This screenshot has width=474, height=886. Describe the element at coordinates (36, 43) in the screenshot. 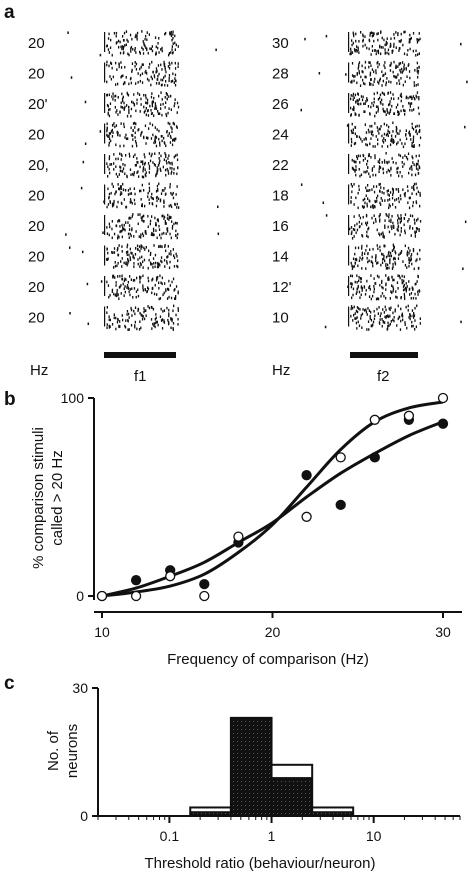

I see `raster-row-label: 20` at that location.